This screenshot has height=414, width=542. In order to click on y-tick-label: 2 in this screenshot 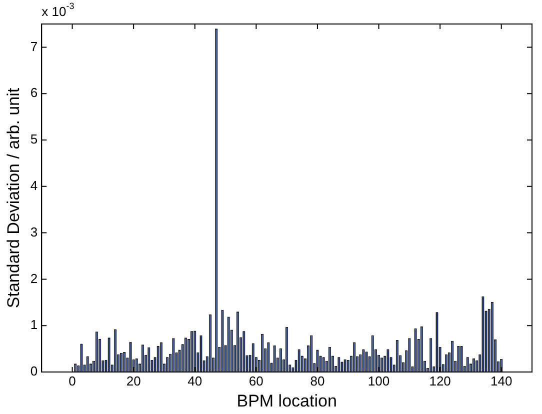, I will do `click(34, 278)`.